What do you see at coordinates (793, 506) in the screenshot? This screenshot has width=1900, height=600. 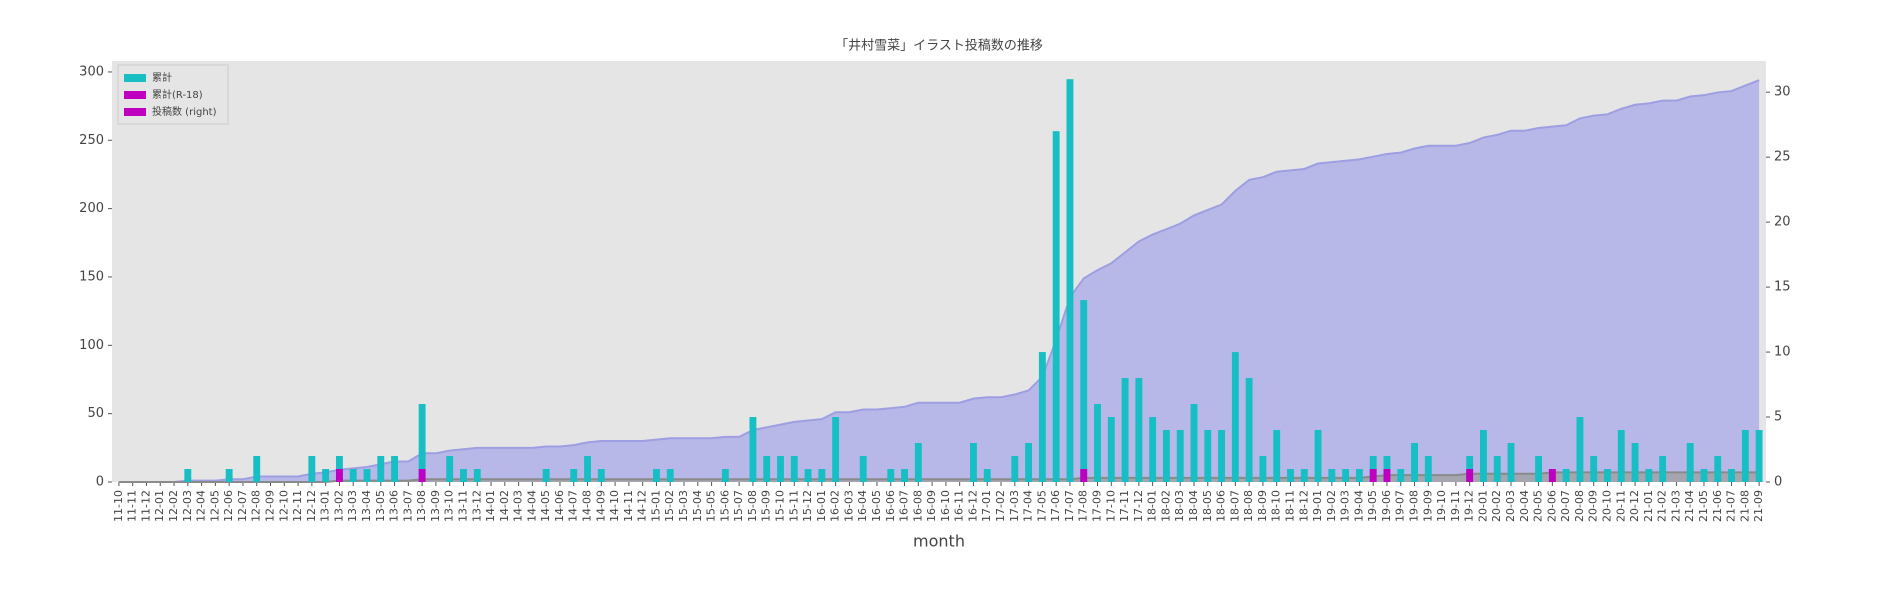 I see `x-tick-label: 15-11` at bounding box center [793, 506].